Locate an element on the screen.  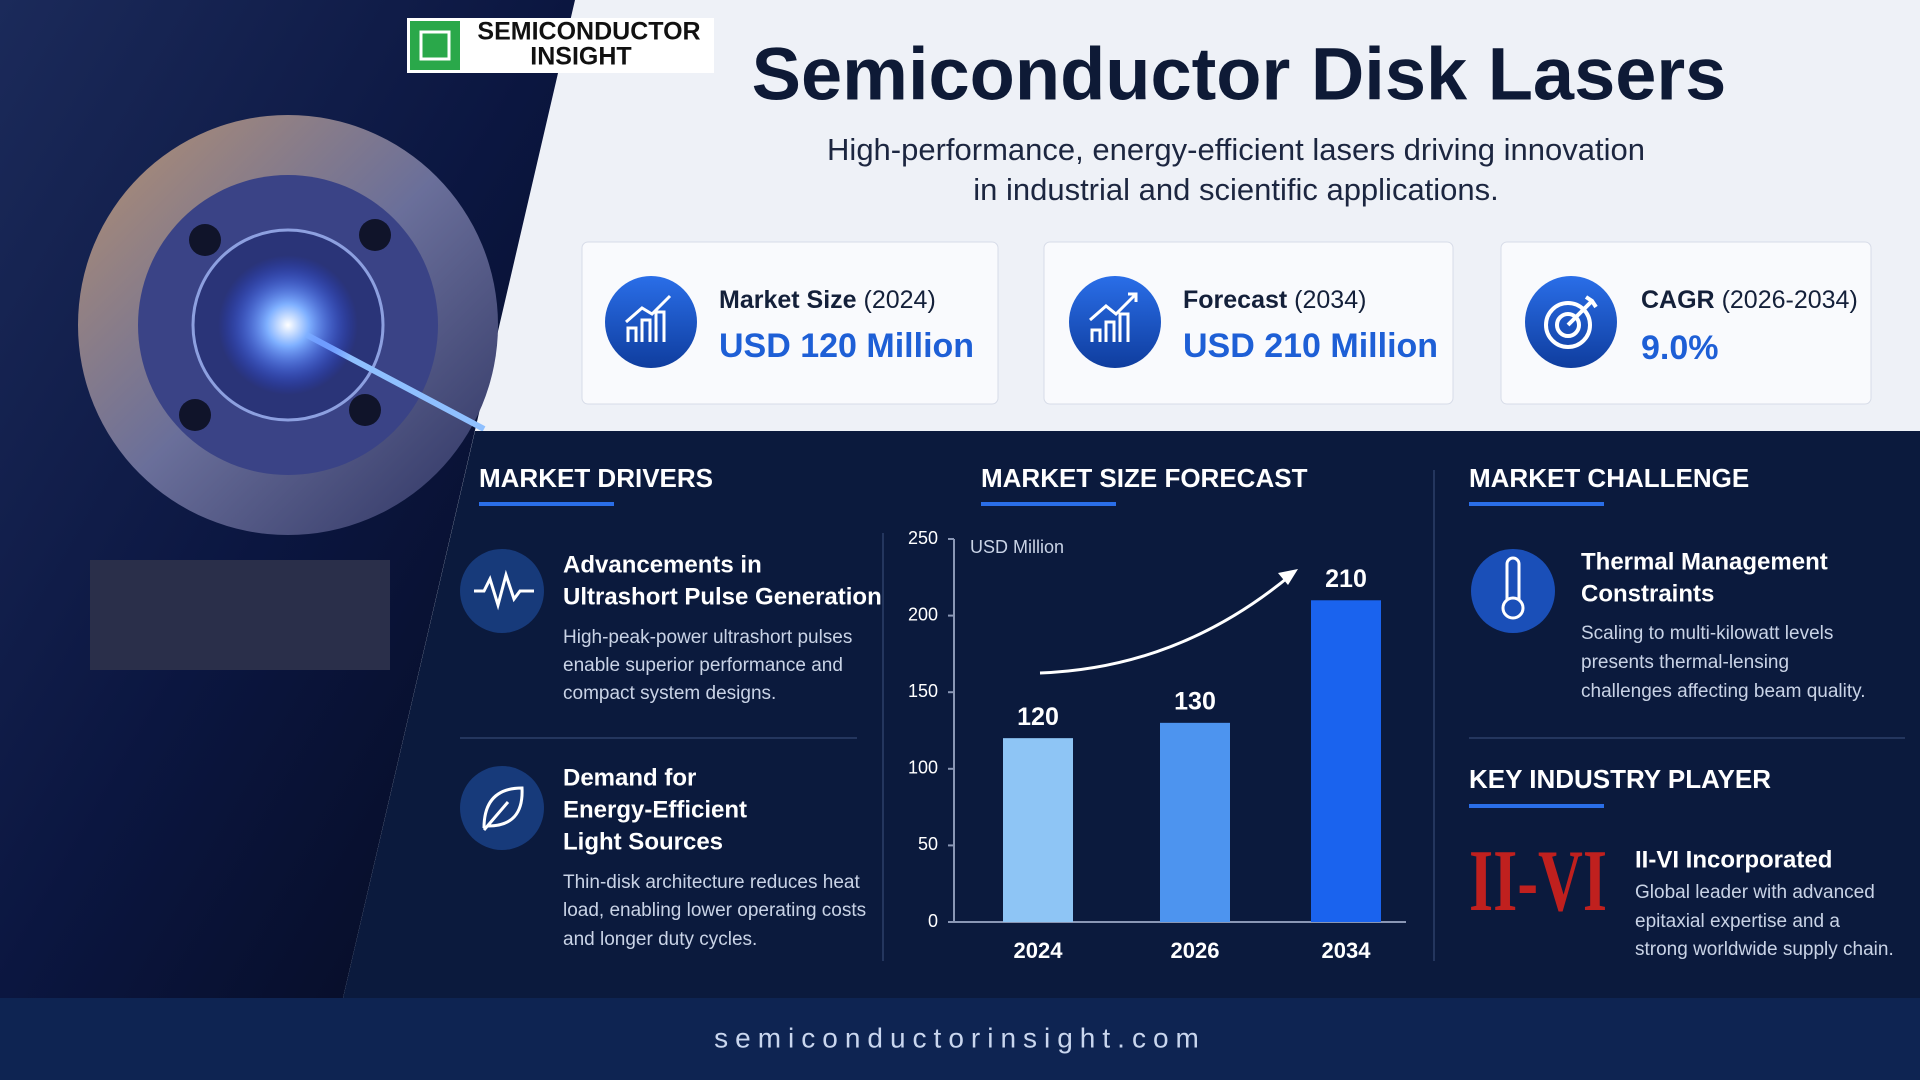
footer-url: semiconductorinsight.com is located at coordinates (960, 1037).